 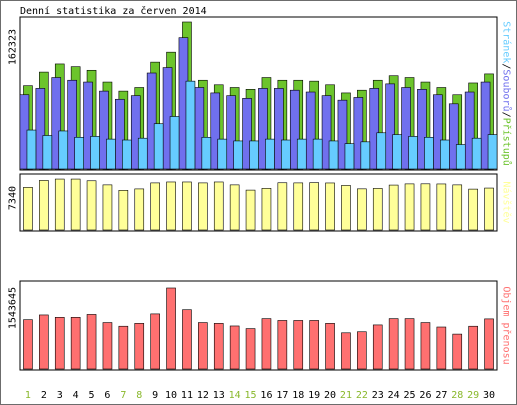 What do you see at coordinates (139, 395) in the screenshot?
I see `day-label-8: 8` at bounding box center [139, 395].